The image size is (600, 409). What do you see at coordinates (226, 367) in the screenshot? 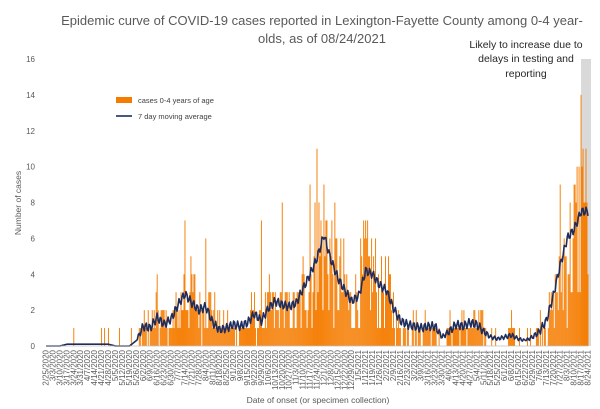
I see `x-tick-label: 8/25/2020` at bounding box center [226, 367].